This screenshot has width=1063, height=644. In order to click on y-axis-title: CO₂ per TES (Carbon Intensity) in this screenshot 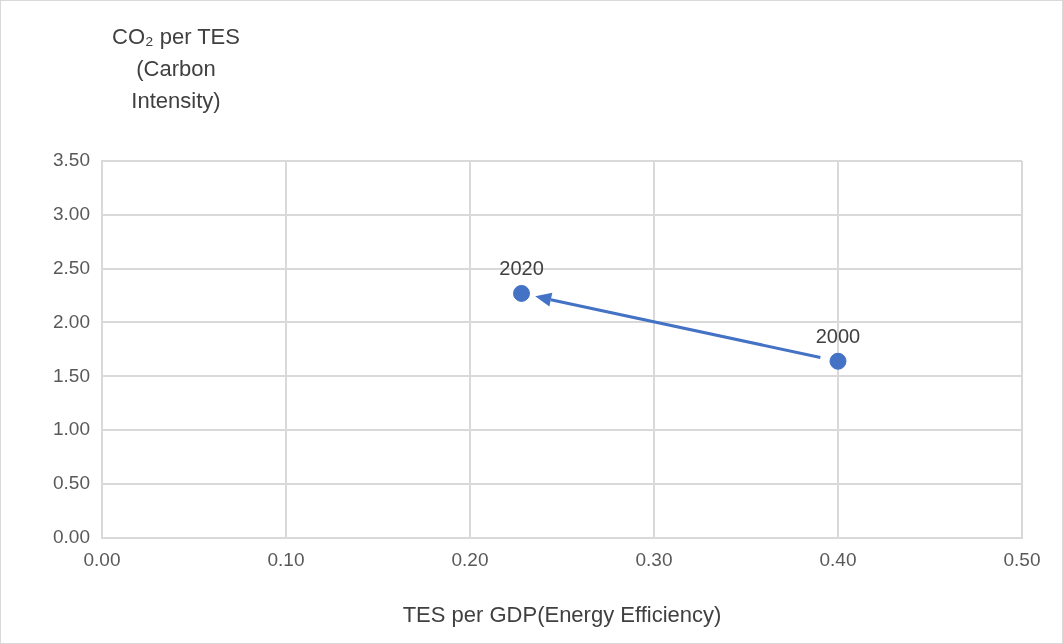, I will do `click(176, 69)`.